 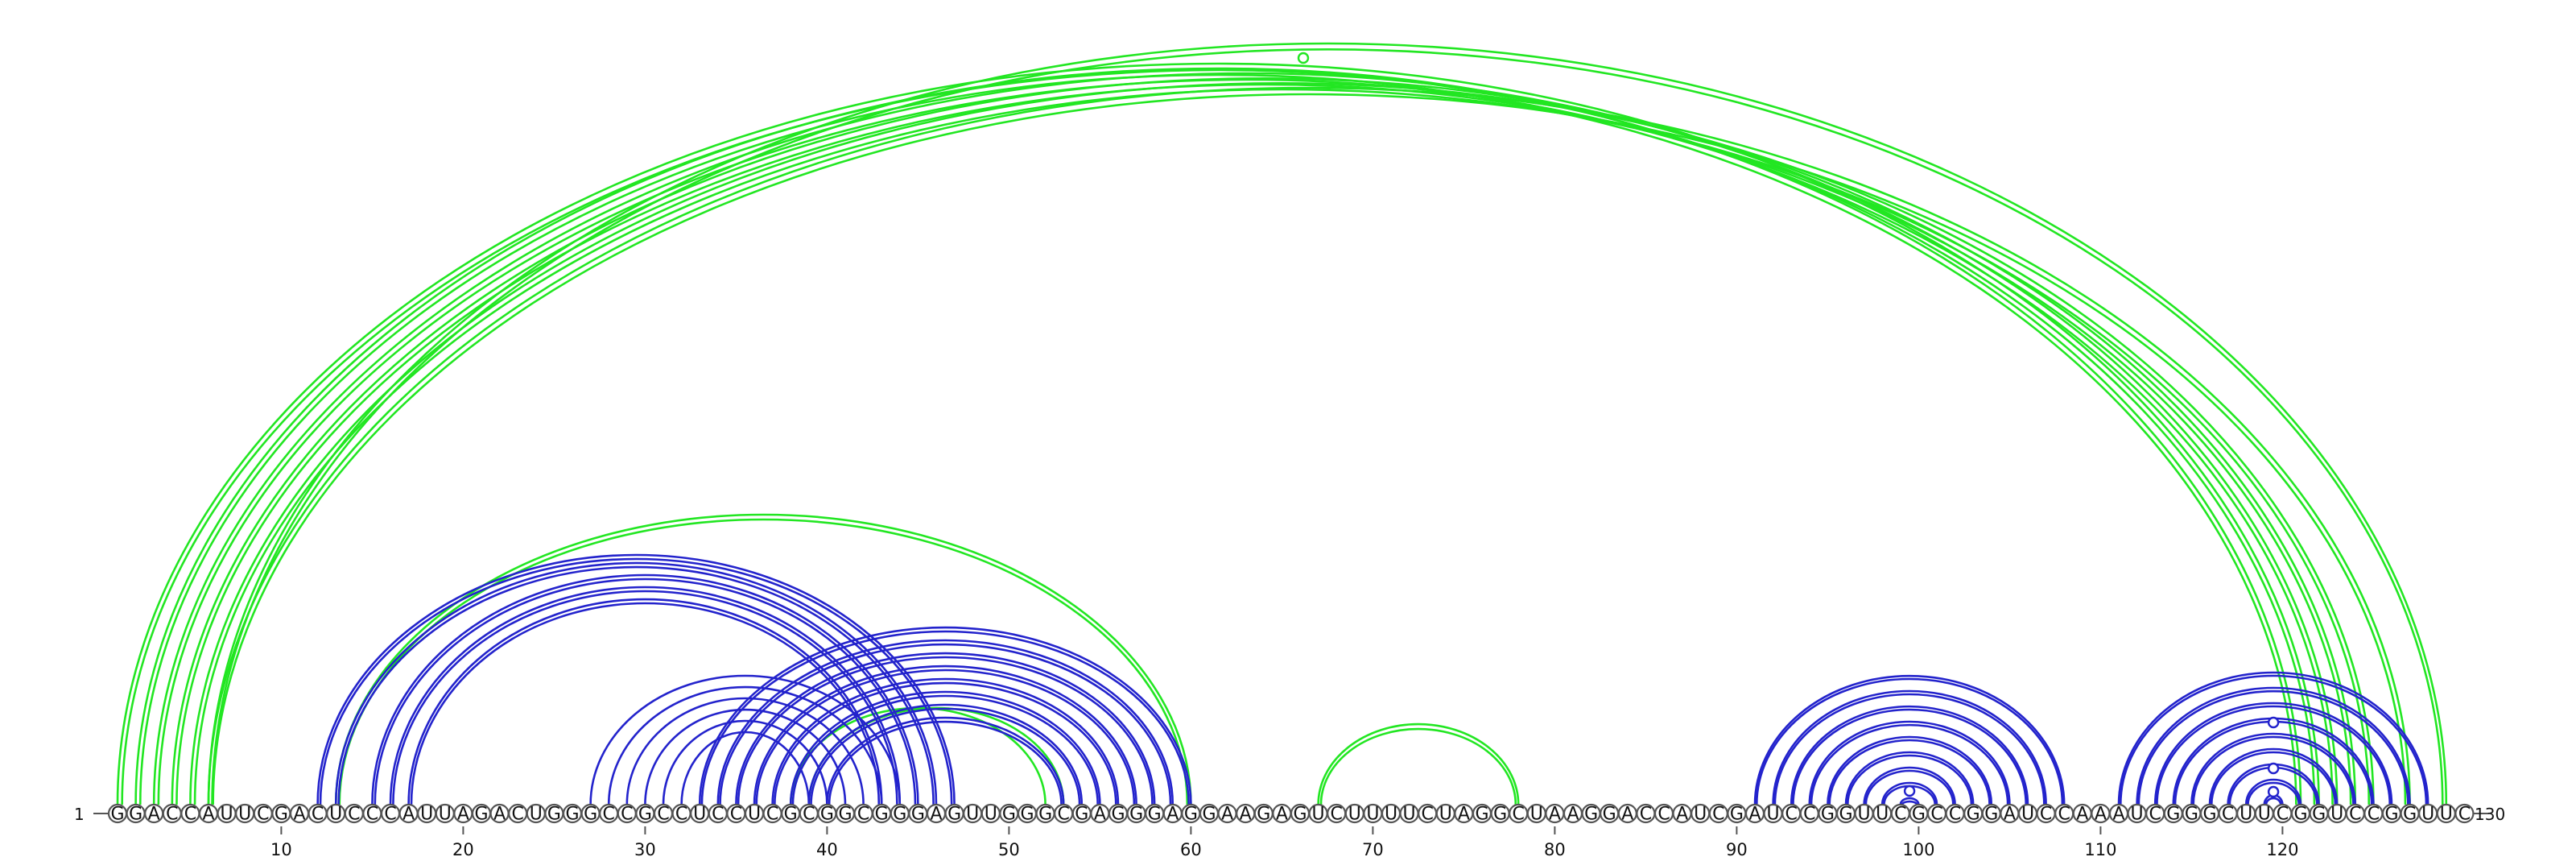 What do you see at coordinates (2282, 849) in the screenshot?
I see `tick-label: 120` at bounding box center [2282, 849].